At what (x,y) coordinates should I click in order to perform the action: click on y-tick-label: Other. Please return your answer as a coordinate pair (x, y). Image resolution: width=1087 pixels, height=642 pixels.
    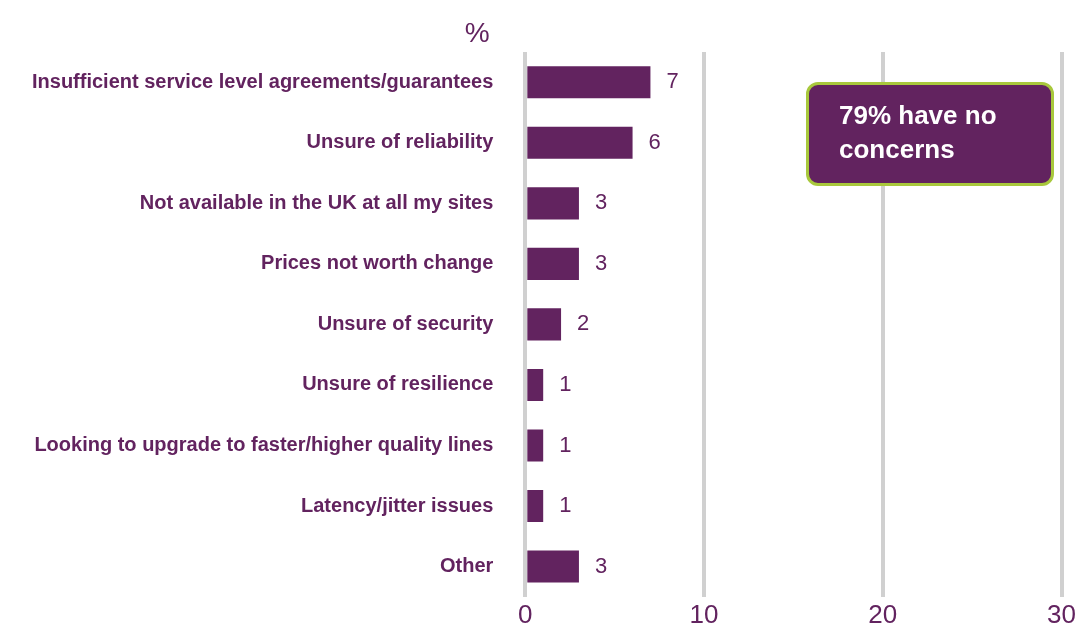
    Looking at the image, I should click on (466, 565).